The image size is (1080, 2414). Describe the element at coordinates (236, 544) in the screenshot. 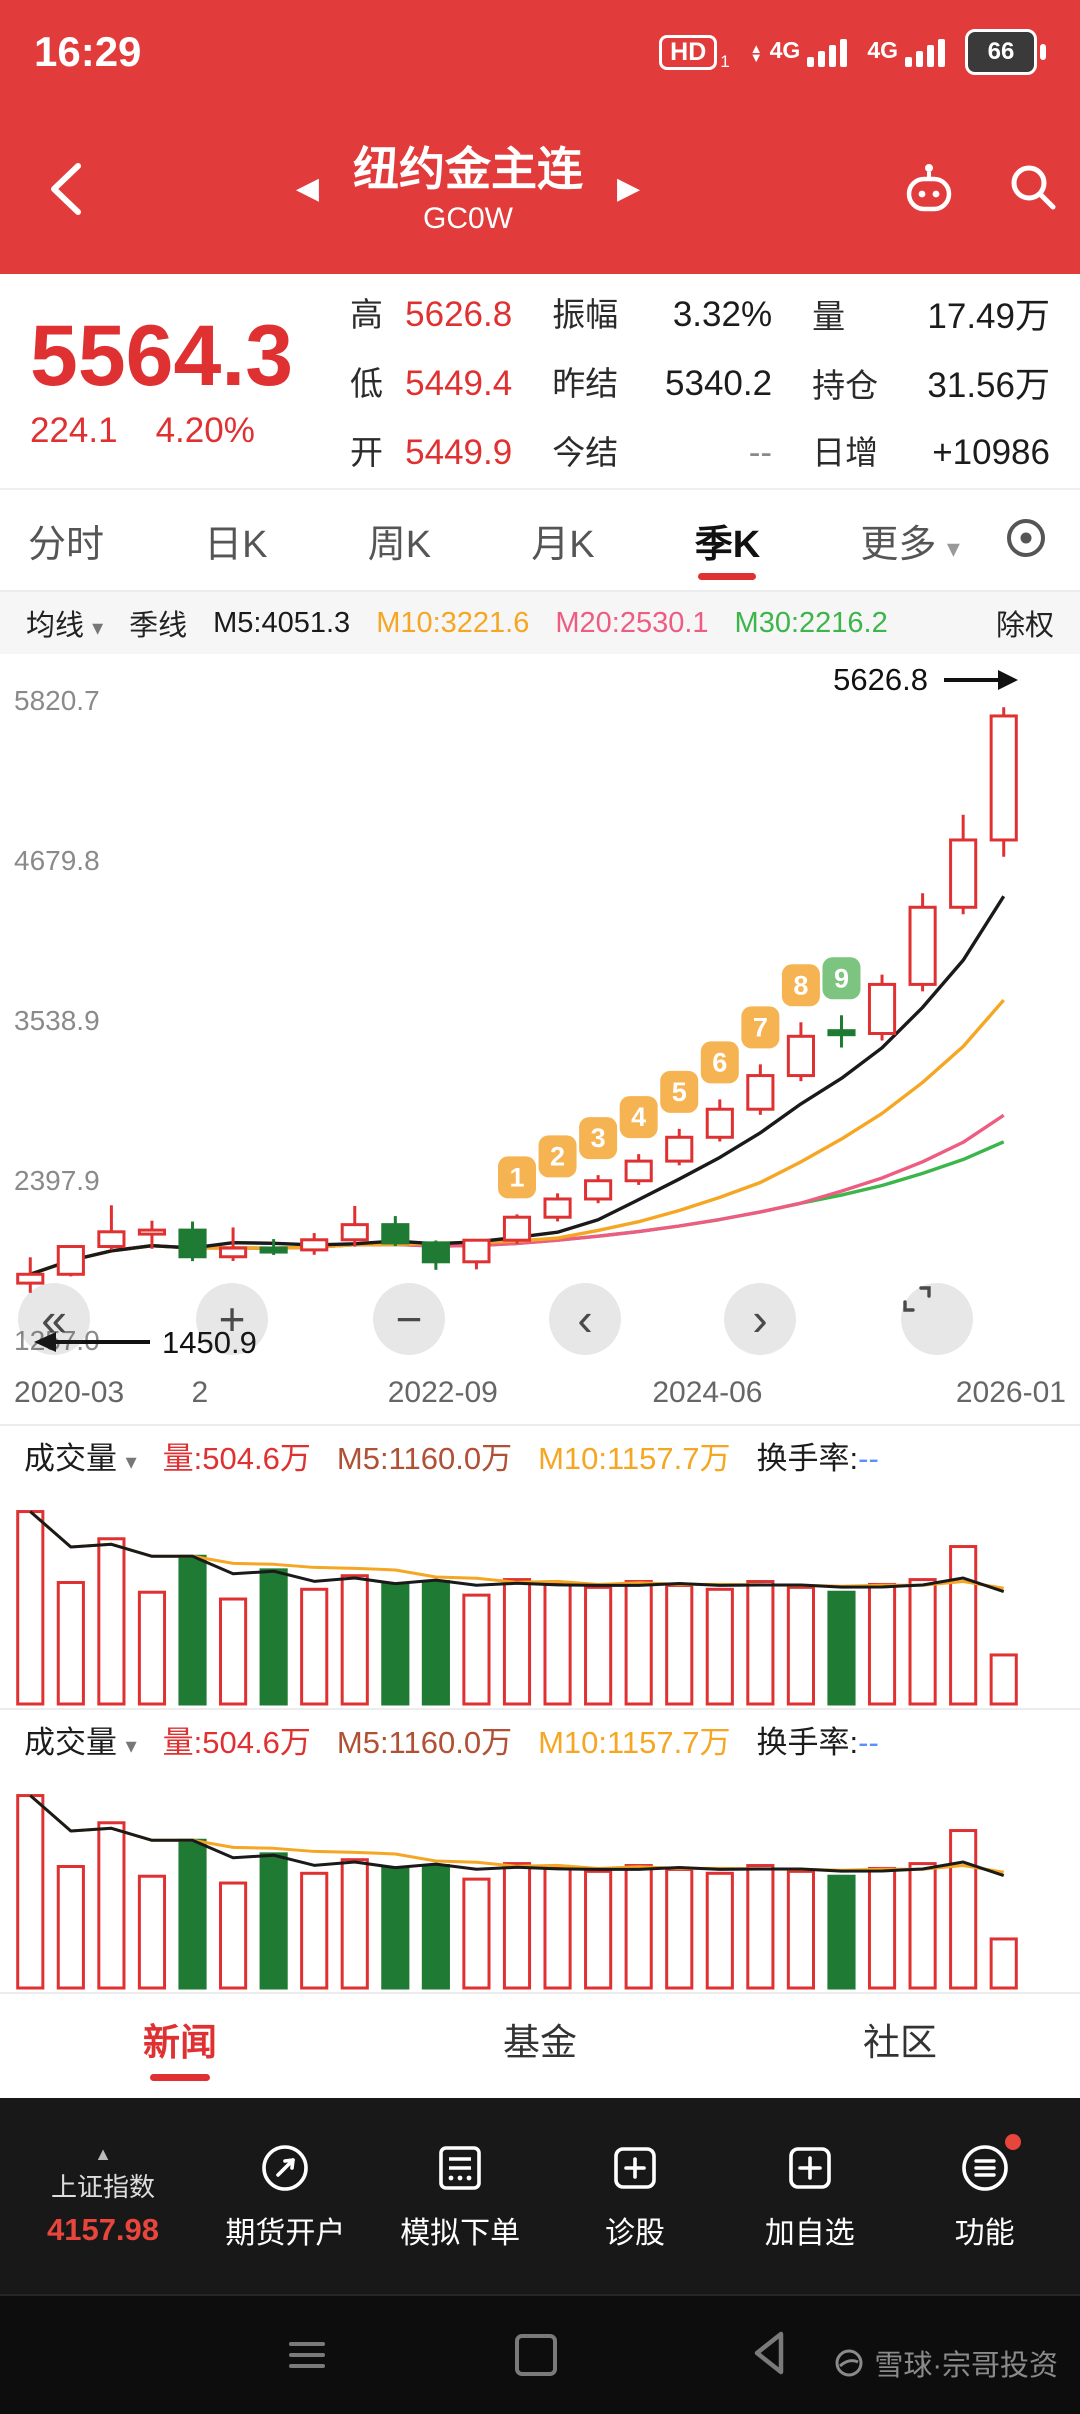

I see `tab-日K: 日K` at that location.